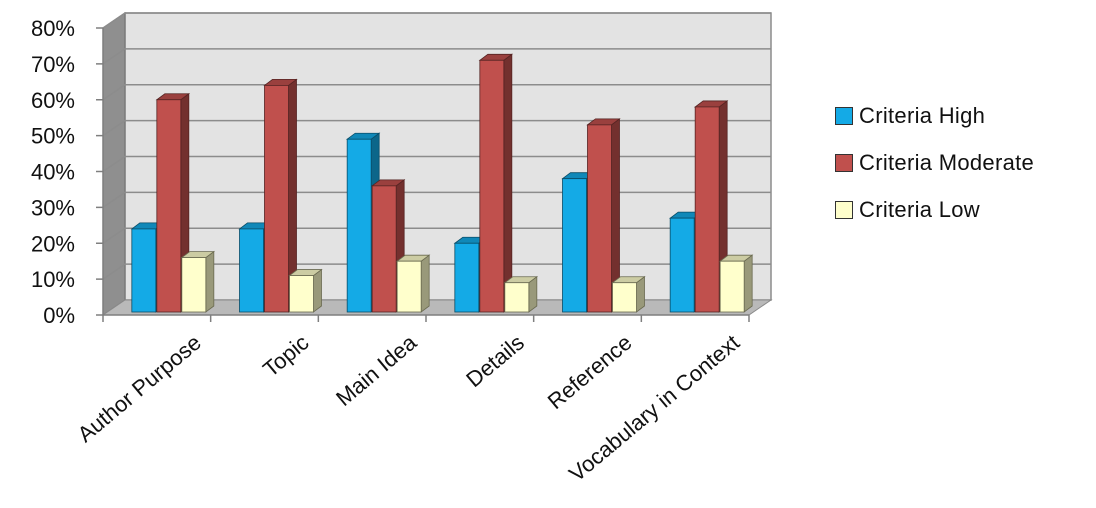 This screenshot has height=508, width=1096. What do you see at coordinates (139, 388) in the screenshot?
I see `x-tick-label: Author Purpose` at bounding box center [139, 388].